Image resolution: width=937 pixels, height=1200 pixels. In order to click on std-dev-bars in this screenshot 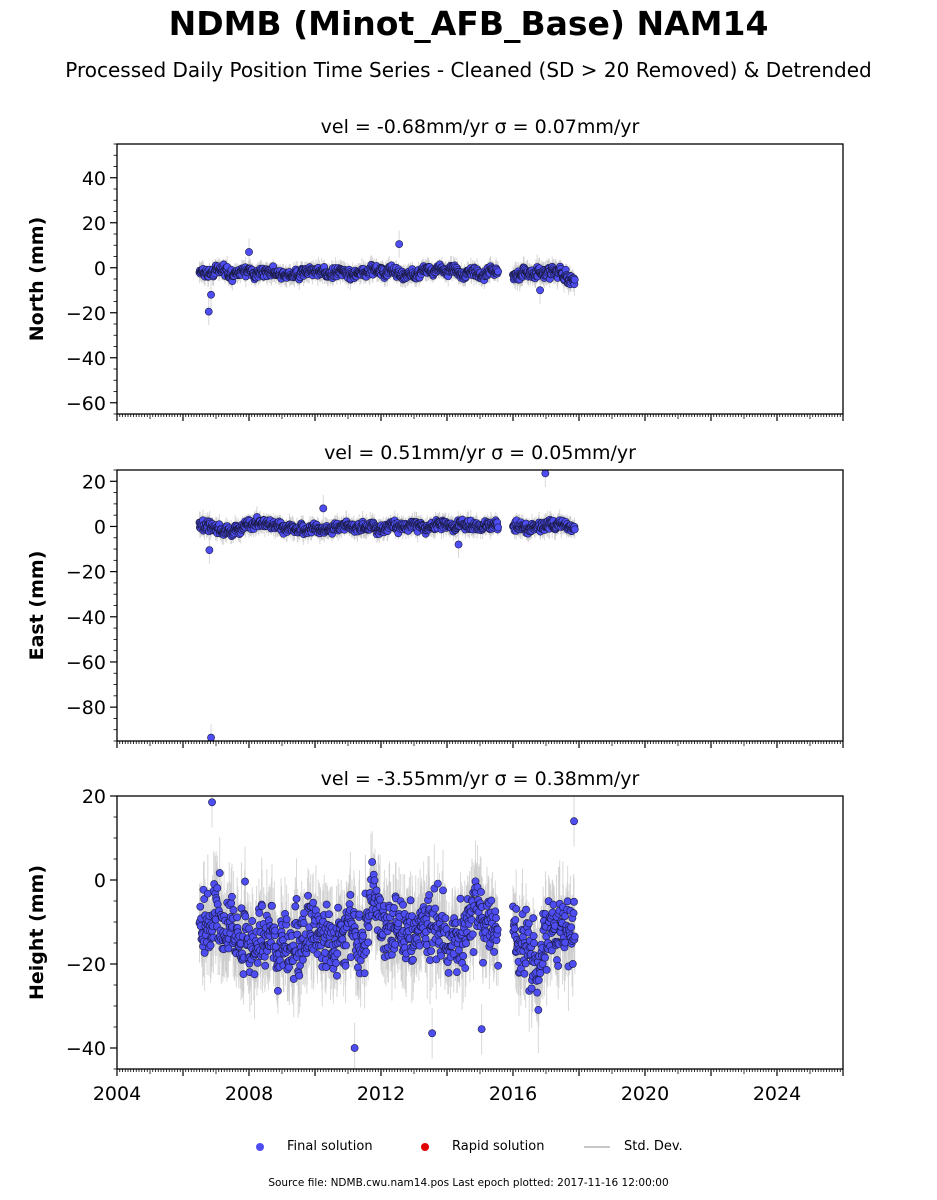, I will do `click(387, 605)`.